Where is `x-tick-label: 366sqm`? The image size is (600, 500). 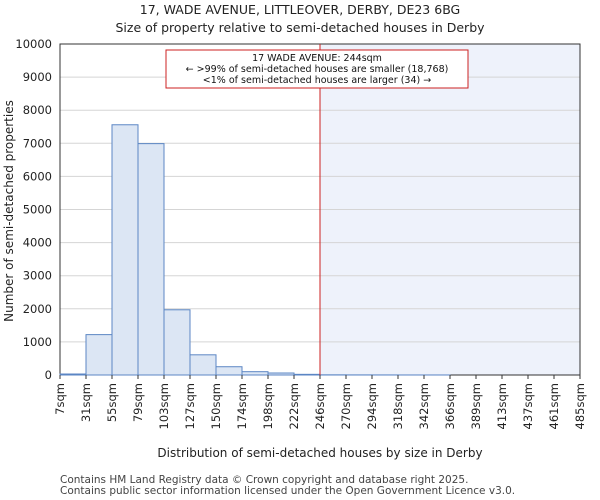 x-tick-label: 366sqm is located at coordinates (450, 406).